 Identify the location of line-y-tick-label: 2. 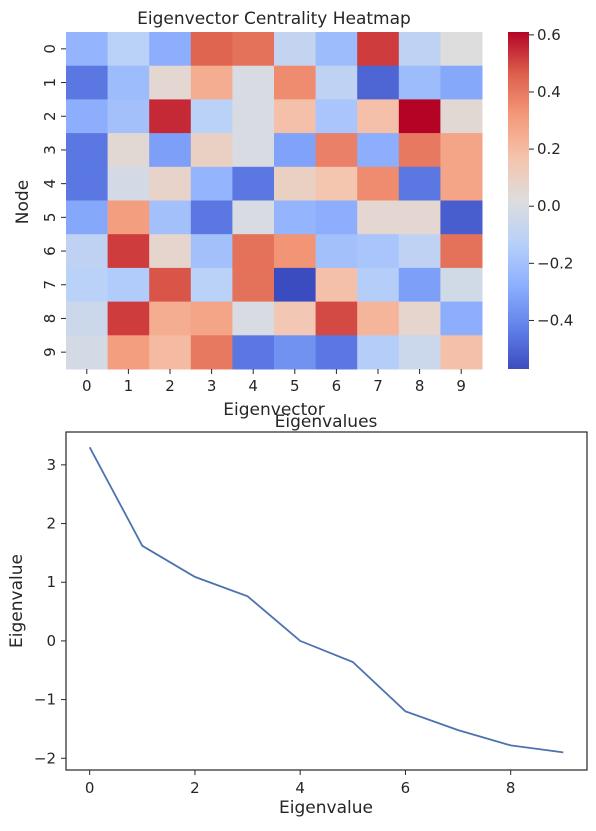
(51, 524).